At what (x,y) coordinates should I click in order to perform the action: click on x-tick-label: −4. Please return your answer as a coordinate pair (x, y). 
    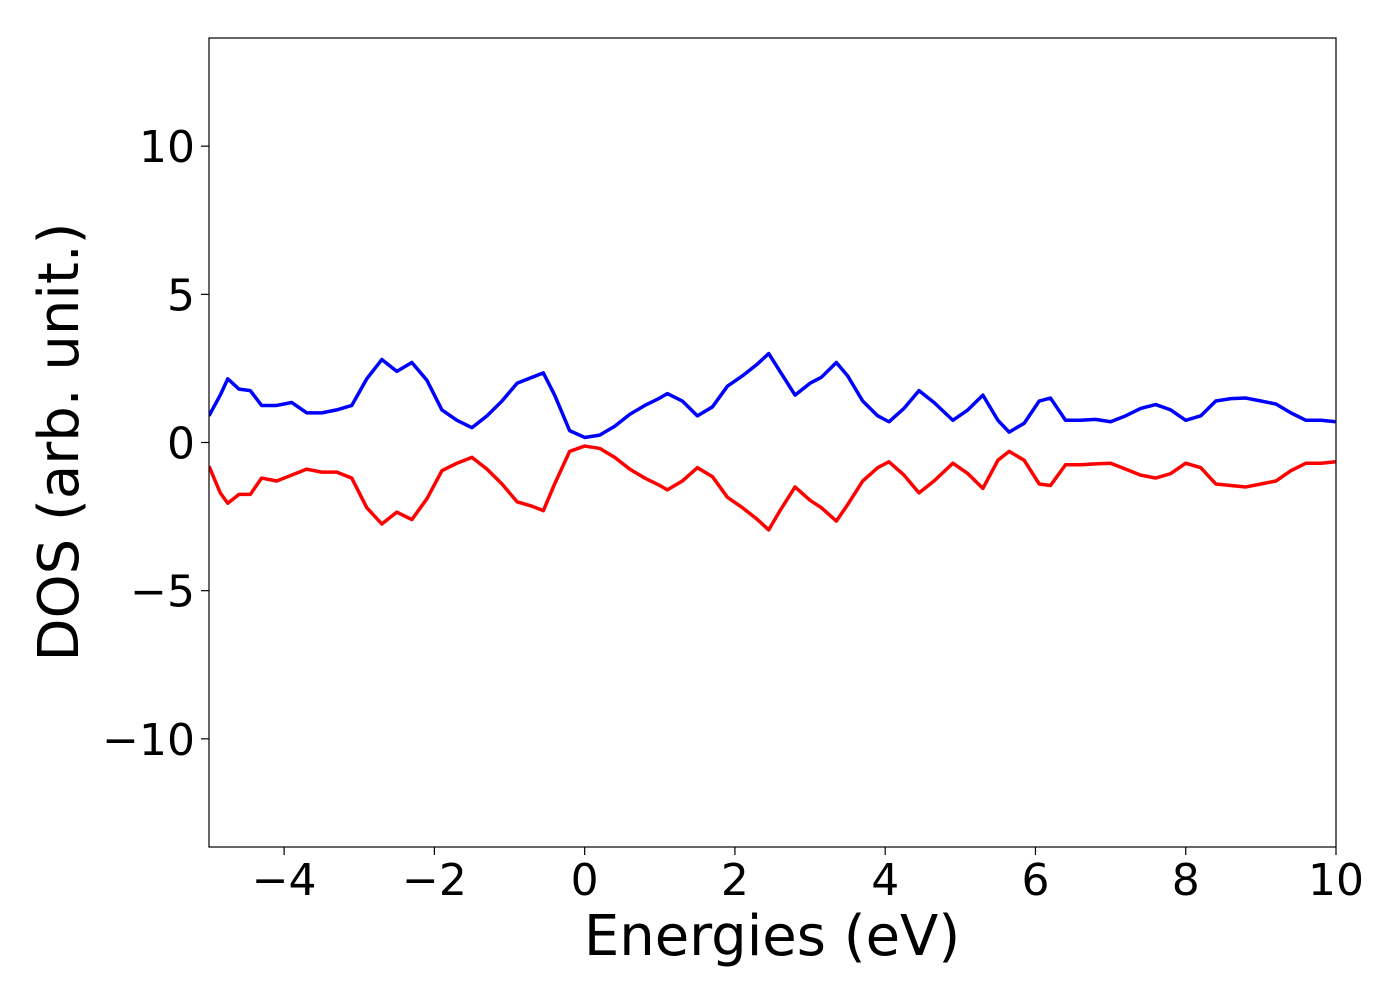
    Looking at the image, I should click on (284, 880).